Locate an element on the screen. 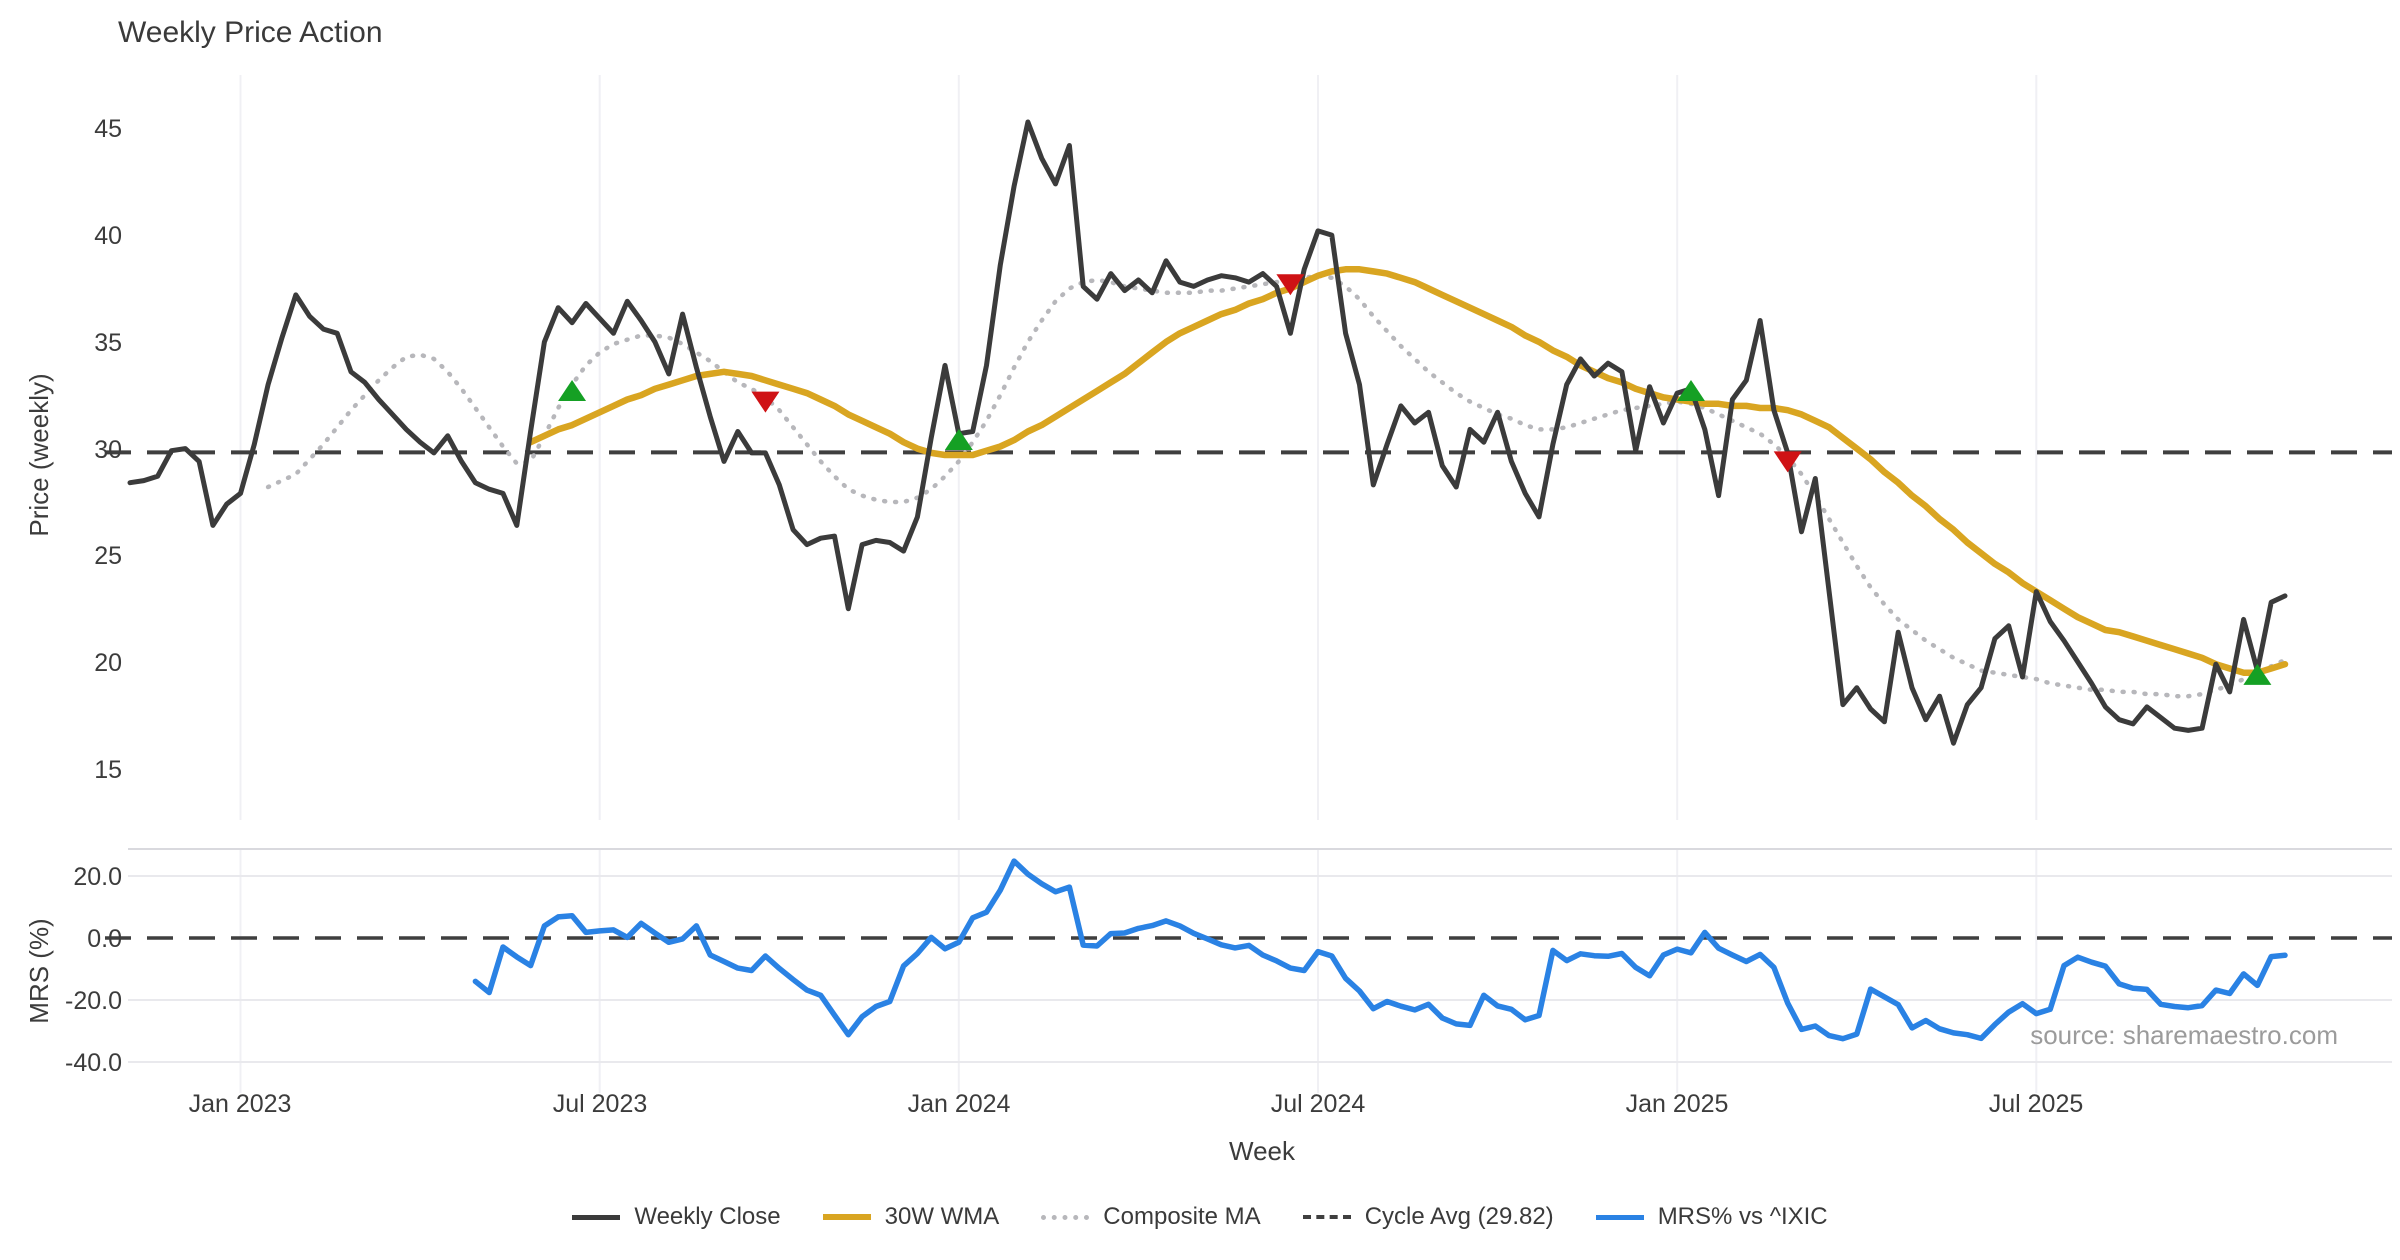  legend-item-30w-wma: 30W WMA is located at coordinates (911, 1217).